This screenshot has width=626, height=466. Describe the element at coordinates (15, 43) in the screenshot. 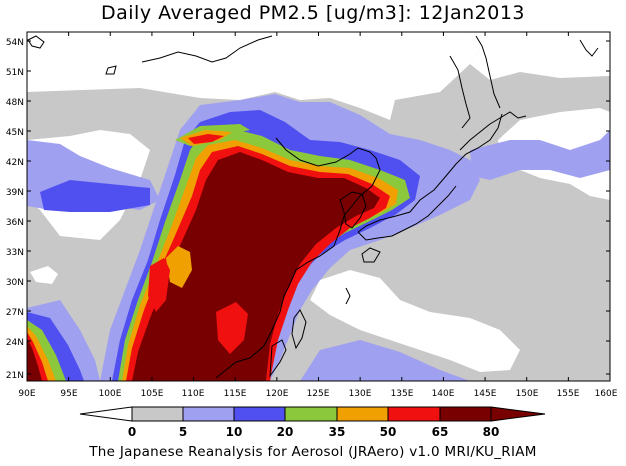

I see `lat-tick-54n: 54N` at that location.